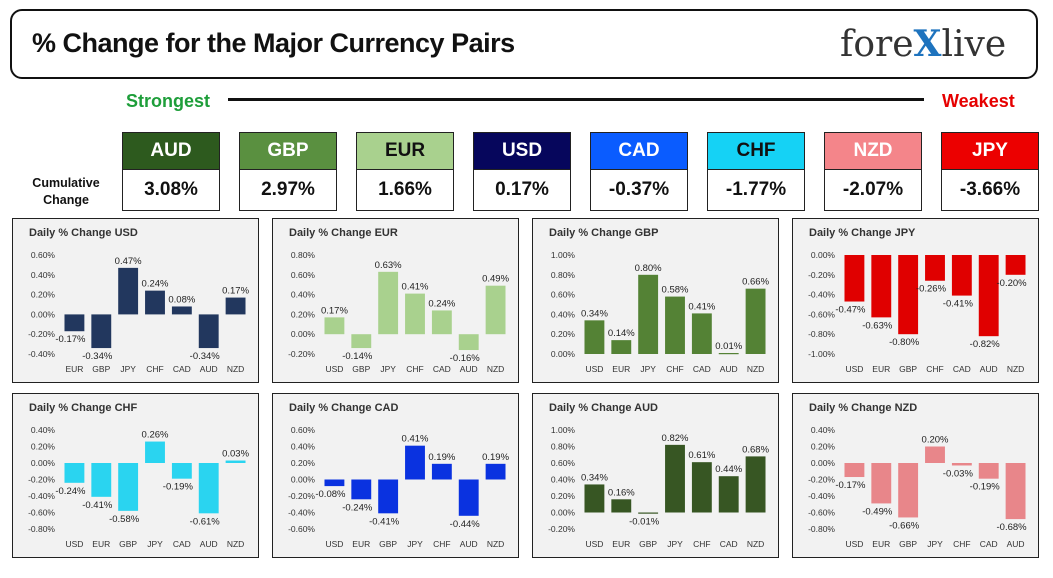  What do you see at coordinates (405, 172) in the screenshot?
I see `currency-box-eur: EUR 1.66%` at bounding box center [405, 172].